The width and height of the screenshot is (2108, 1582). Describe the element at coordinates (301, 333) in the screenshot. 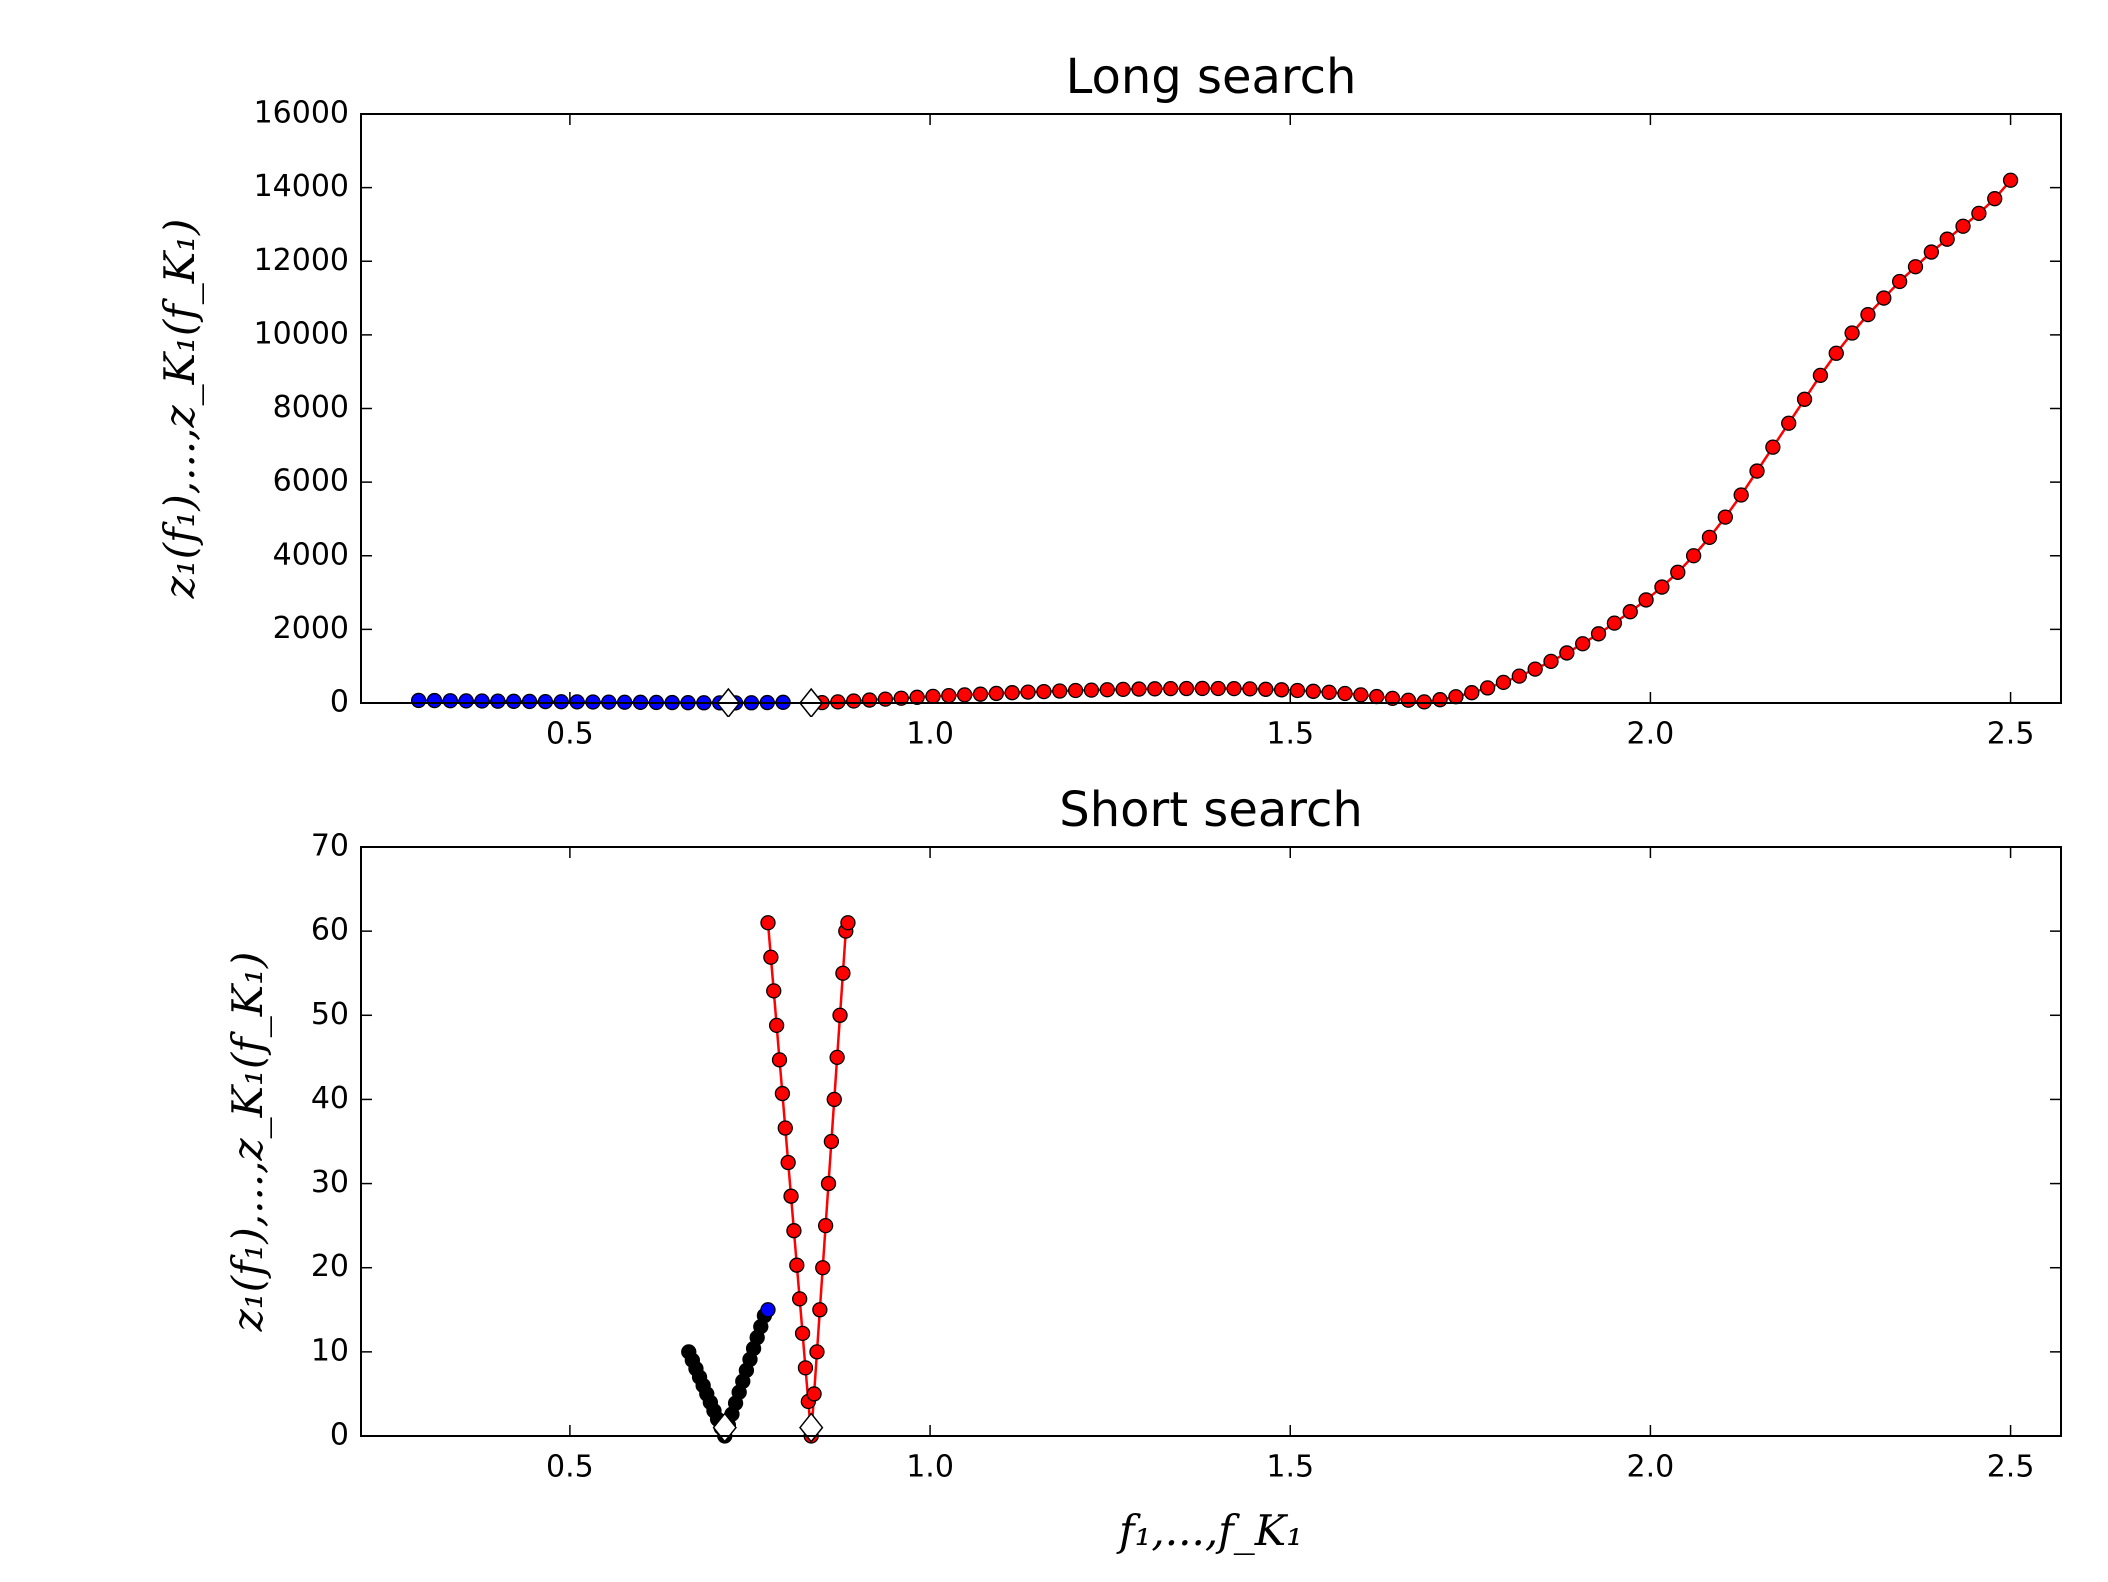

I see `y-tick-label: 10000` at that location.